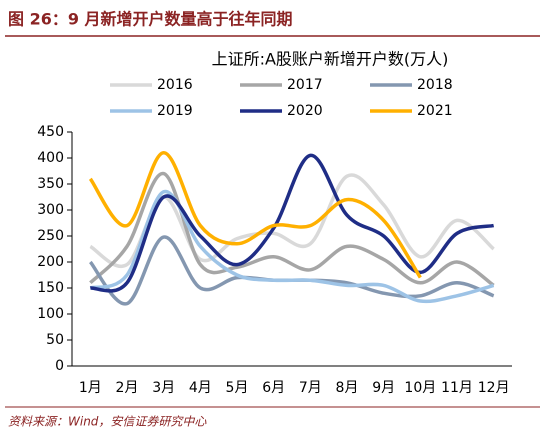  What do you see at coordinates (50, 262) in the screenshot?
I see `y-tick-label: 200` at bounding box center [50, 262].